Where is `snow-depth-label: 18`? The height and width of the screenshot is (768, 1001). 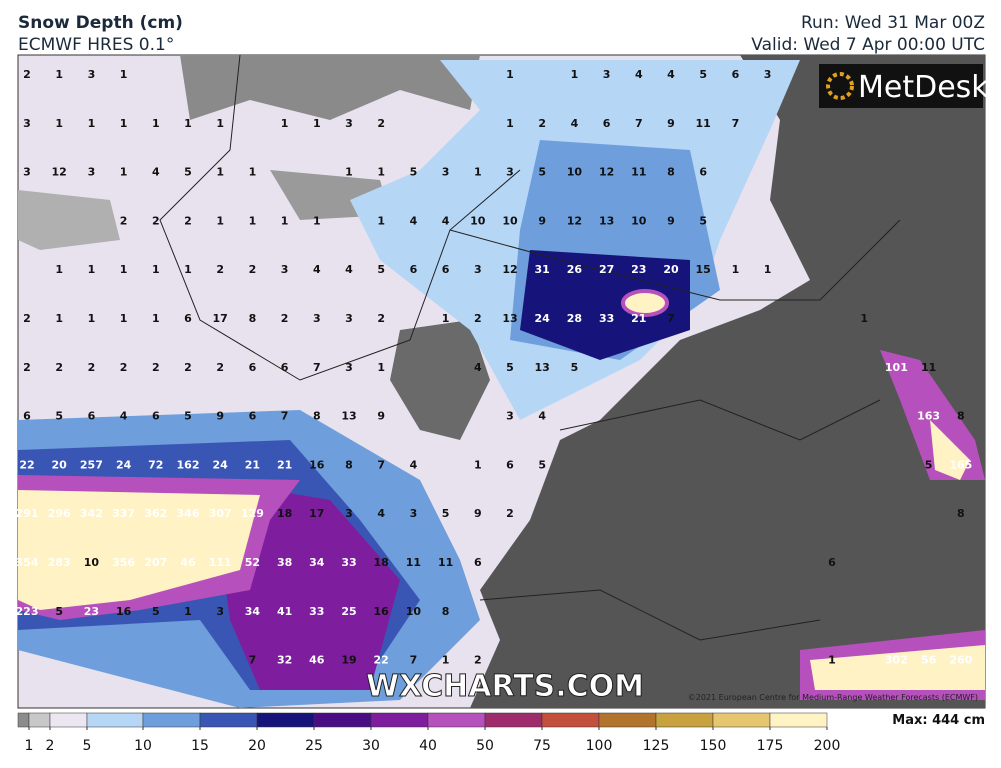 snow-depth-label: 18 is located at coordinates (381, 562).